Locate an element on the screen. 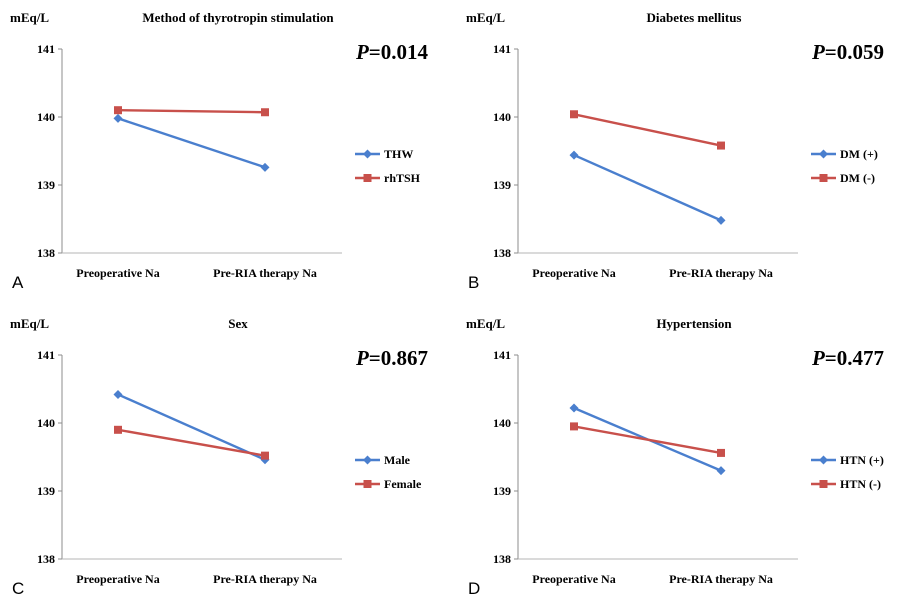 Image resolution: width=912 pixels, height=598 pixels. chart-title: Method of thyrotropin stimulation is located at coordinates (238, 17).